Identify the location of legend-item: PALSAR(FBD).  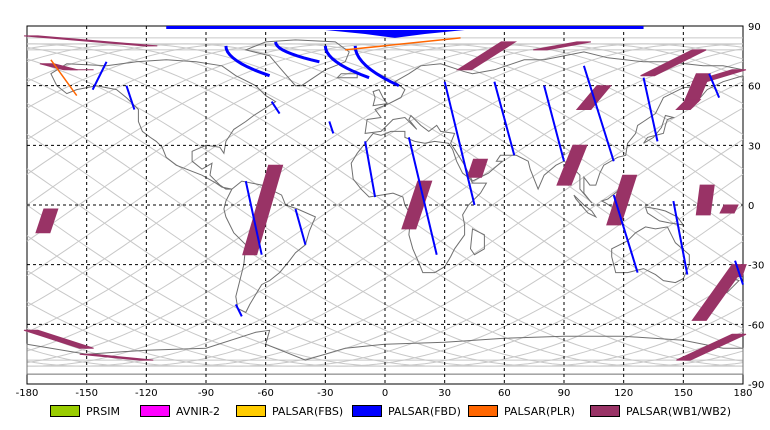
(406, 411).